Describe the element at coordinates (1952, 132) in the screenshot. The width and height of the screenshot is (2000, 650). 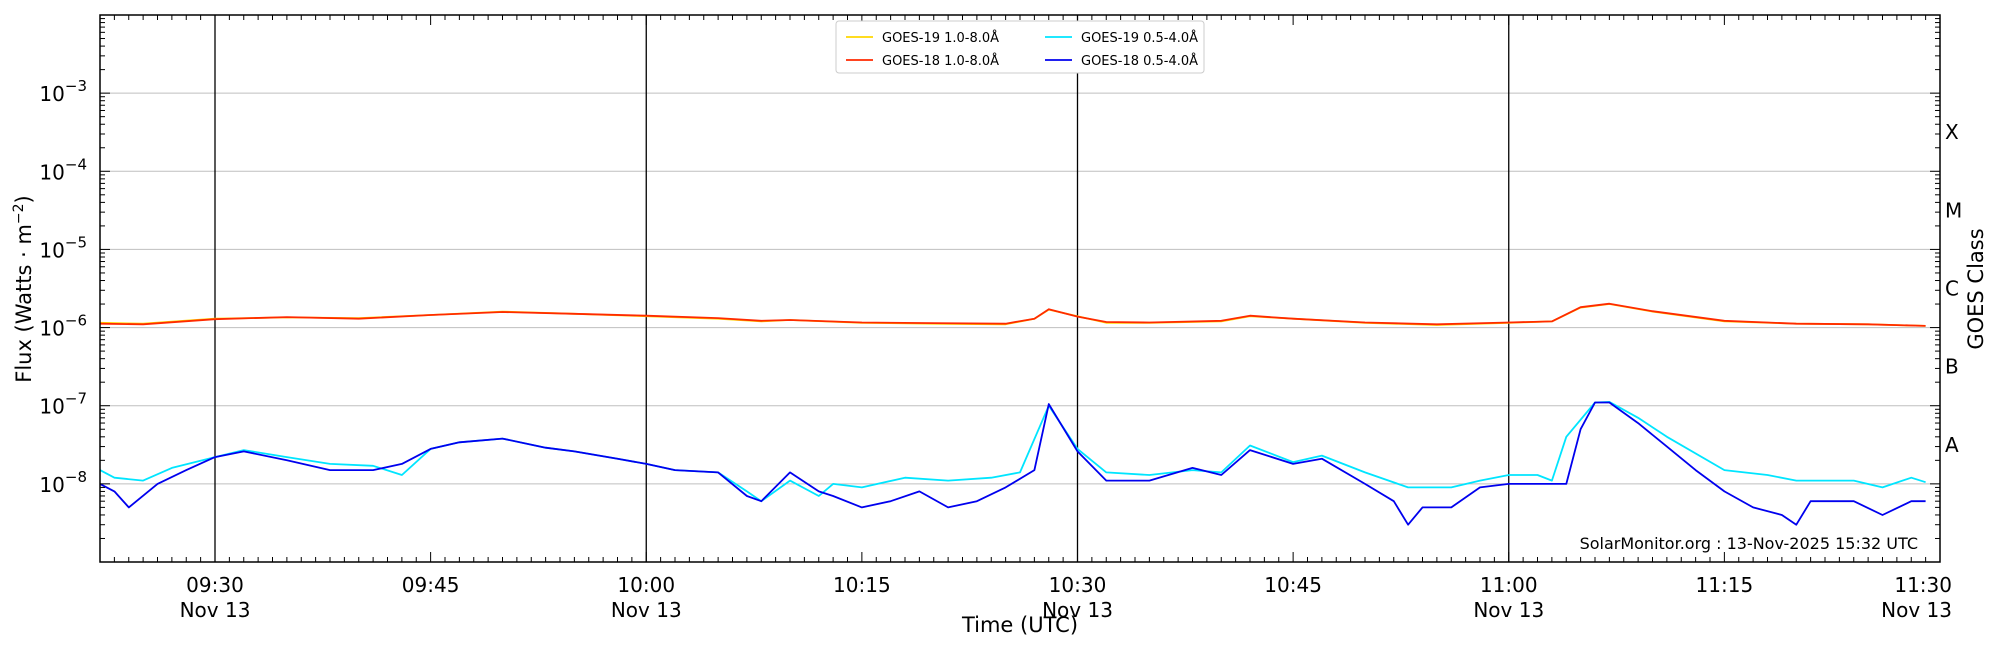
I see `goes-class-label: X` at that location.